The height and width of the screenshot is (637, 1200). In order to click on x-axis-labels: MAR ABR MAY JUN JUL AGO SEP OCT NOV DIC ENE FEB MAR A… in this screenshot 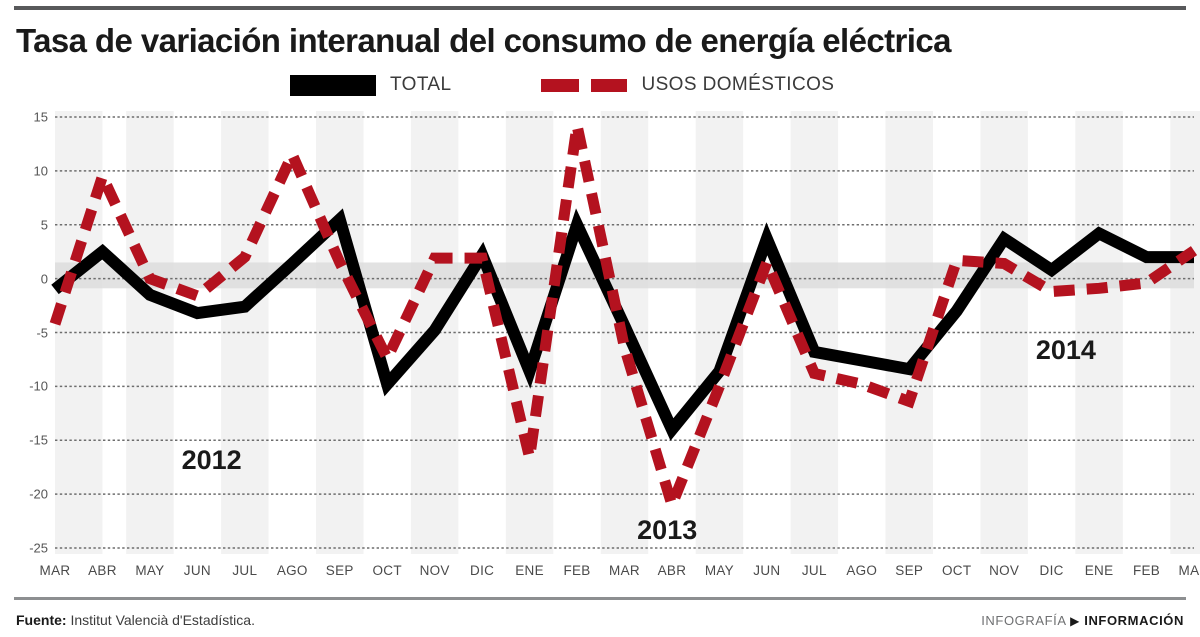, I will do `click(600, 575)`.